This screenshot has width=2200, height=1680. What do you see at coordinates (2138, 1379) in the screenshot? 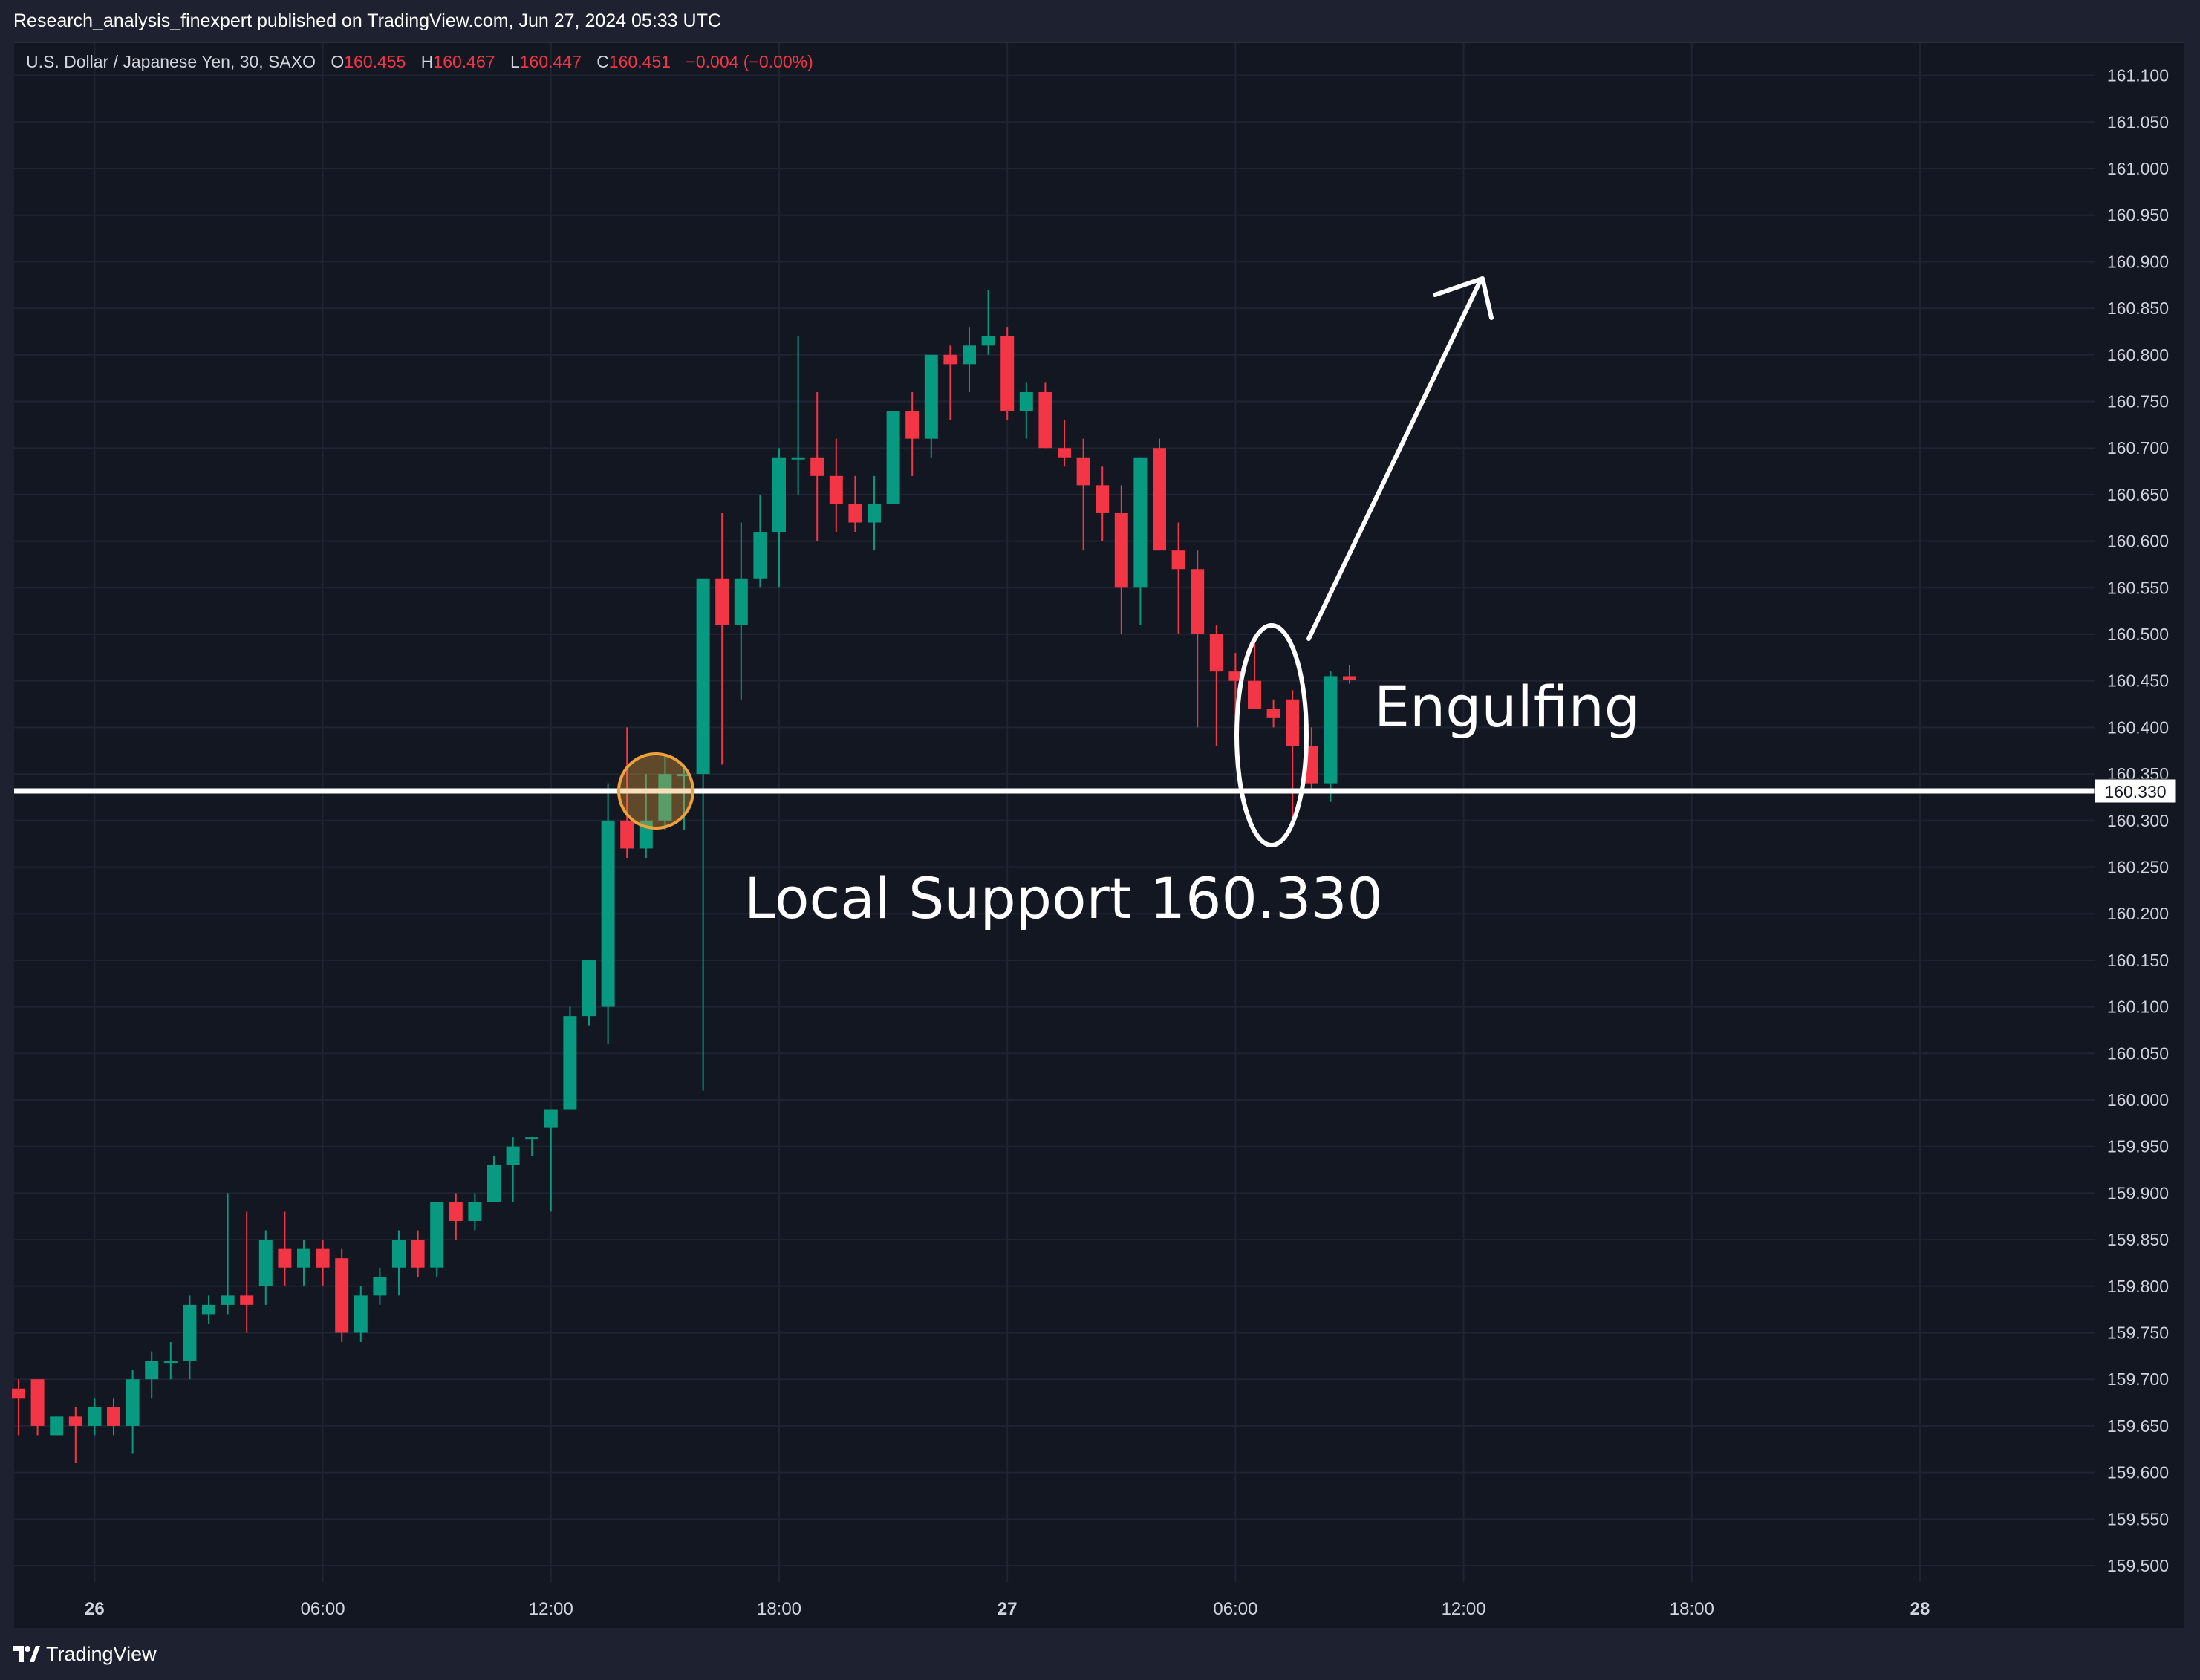
I see `y-tick-label: 159.700` at bounding box center [2138, 1379].